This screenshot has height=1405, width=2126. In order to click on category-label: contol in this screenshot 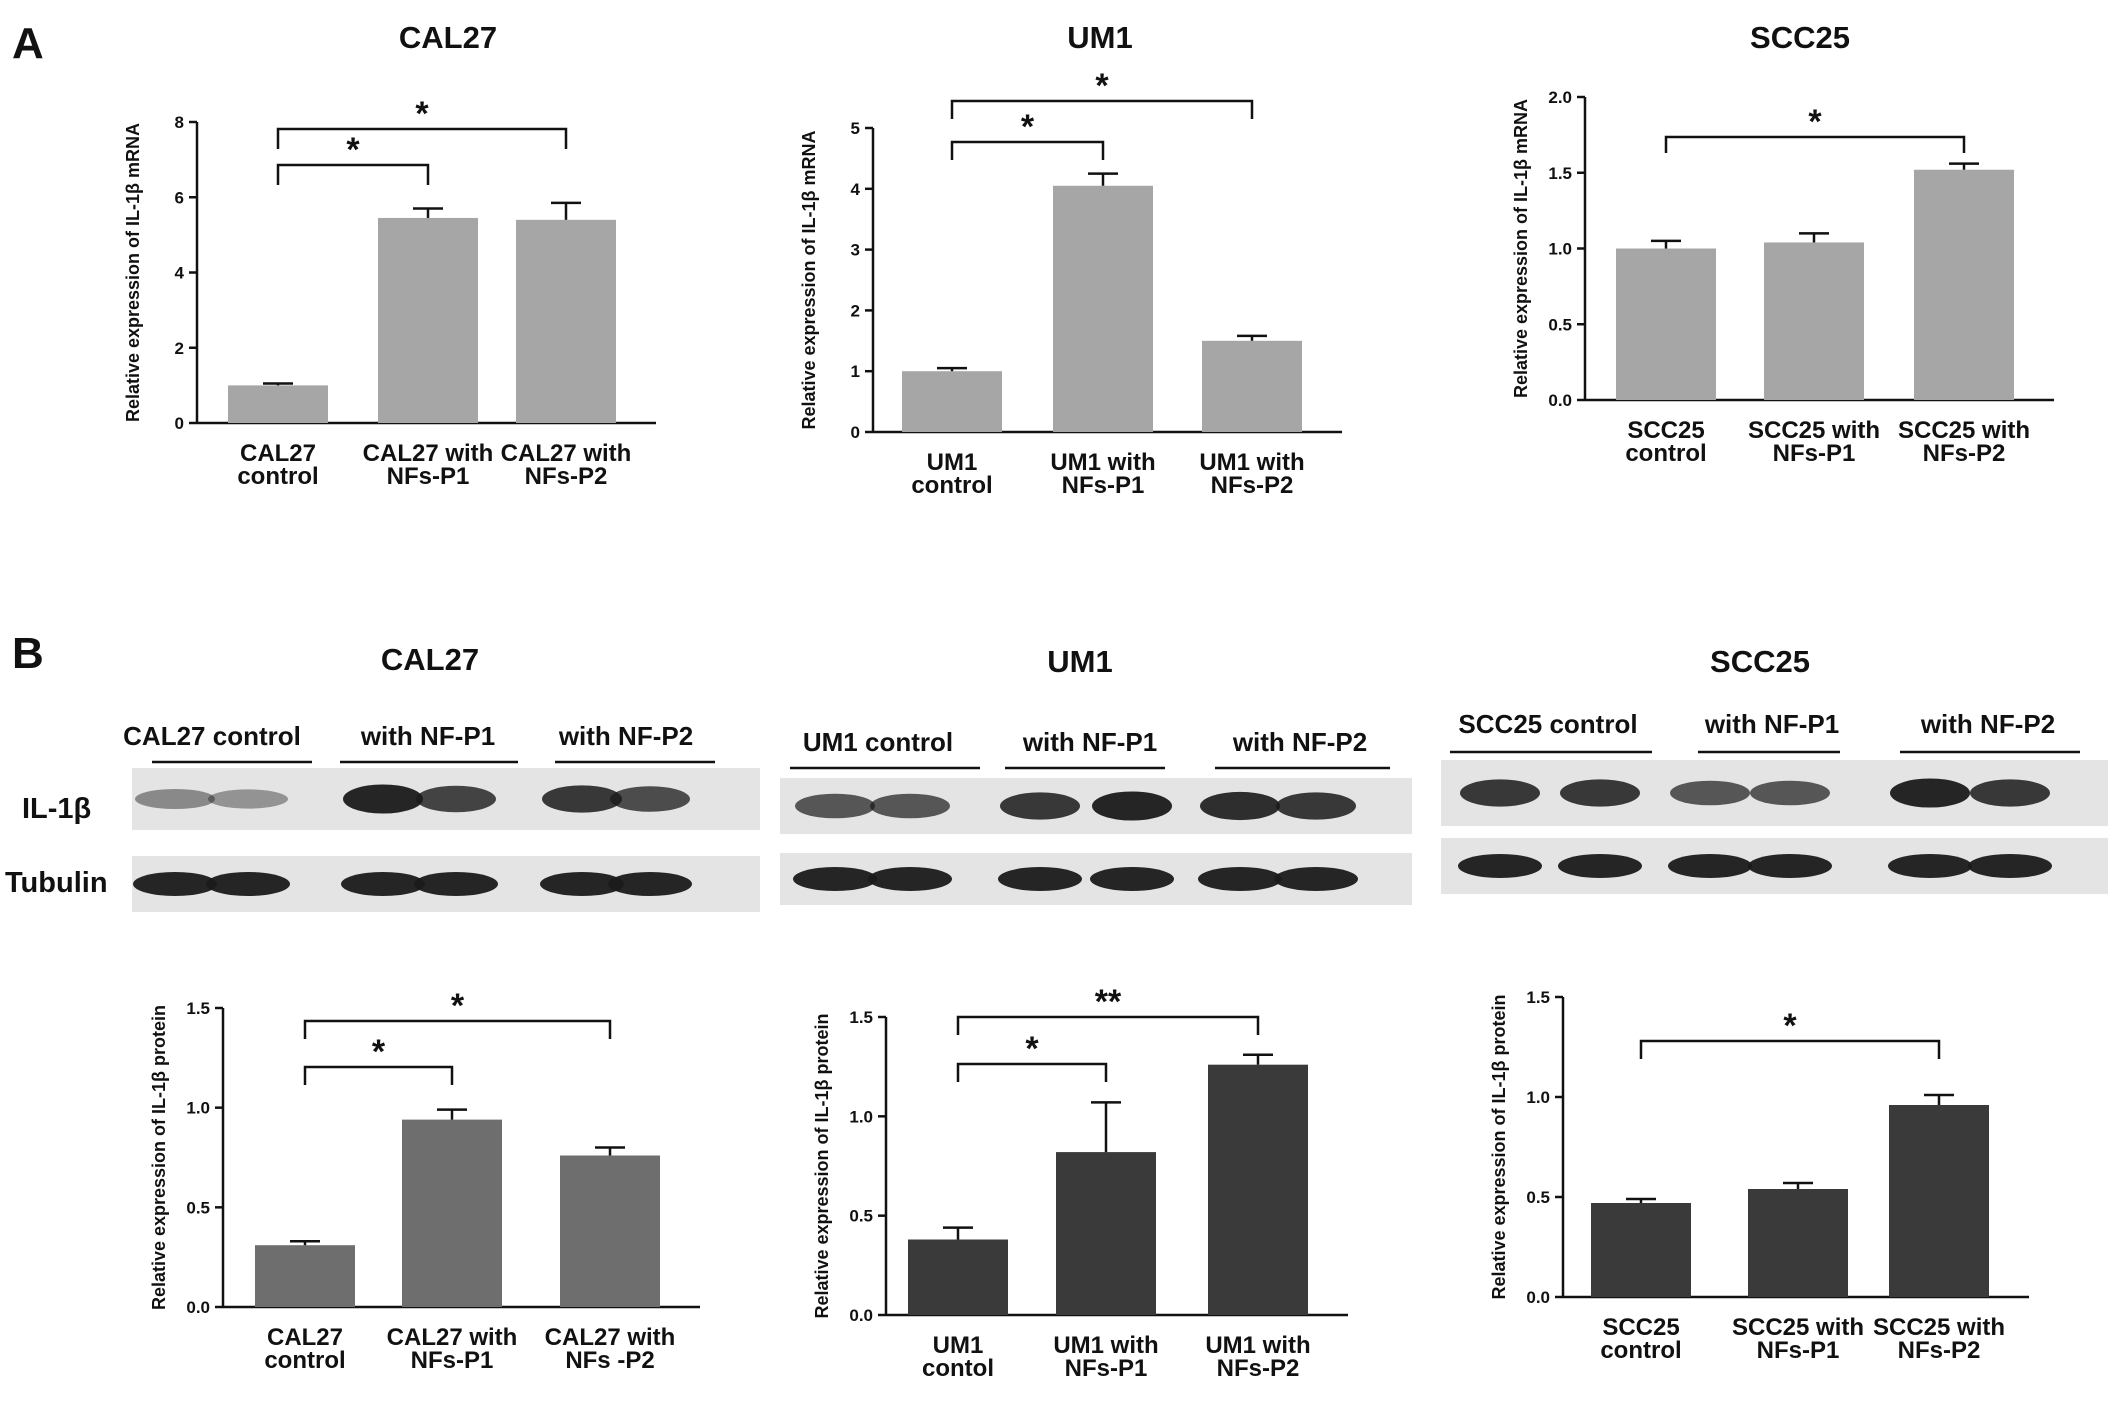, I will do `click(958, 1368)`.